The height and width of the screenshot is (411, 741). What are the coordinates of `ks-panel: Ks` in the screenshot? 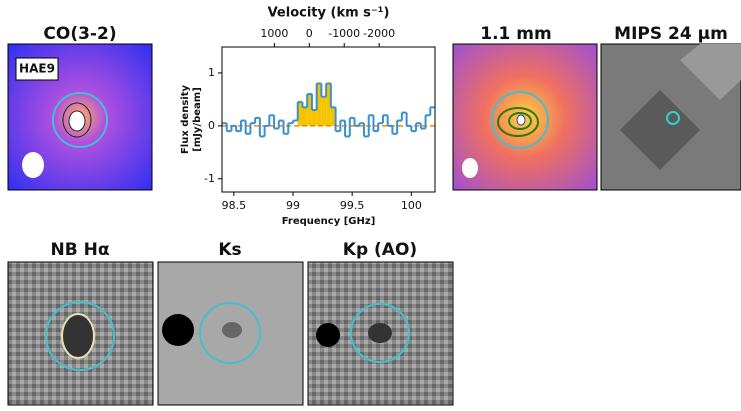 It's located at (230, 323).